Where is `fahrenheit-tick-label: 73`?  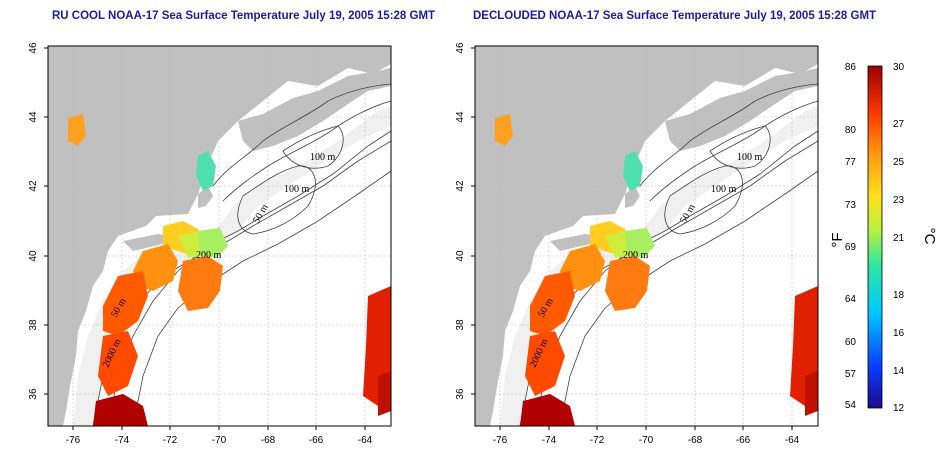
fahrenheit-tick-label: 73 is located at coordinates (851, 205).